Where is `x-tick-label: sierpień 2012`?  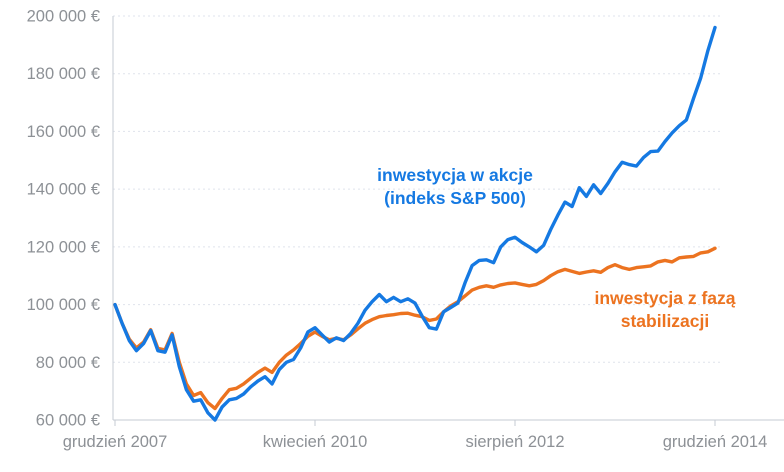 x-tick-label: sierpień 2012 is located at coordinates (514, 442).